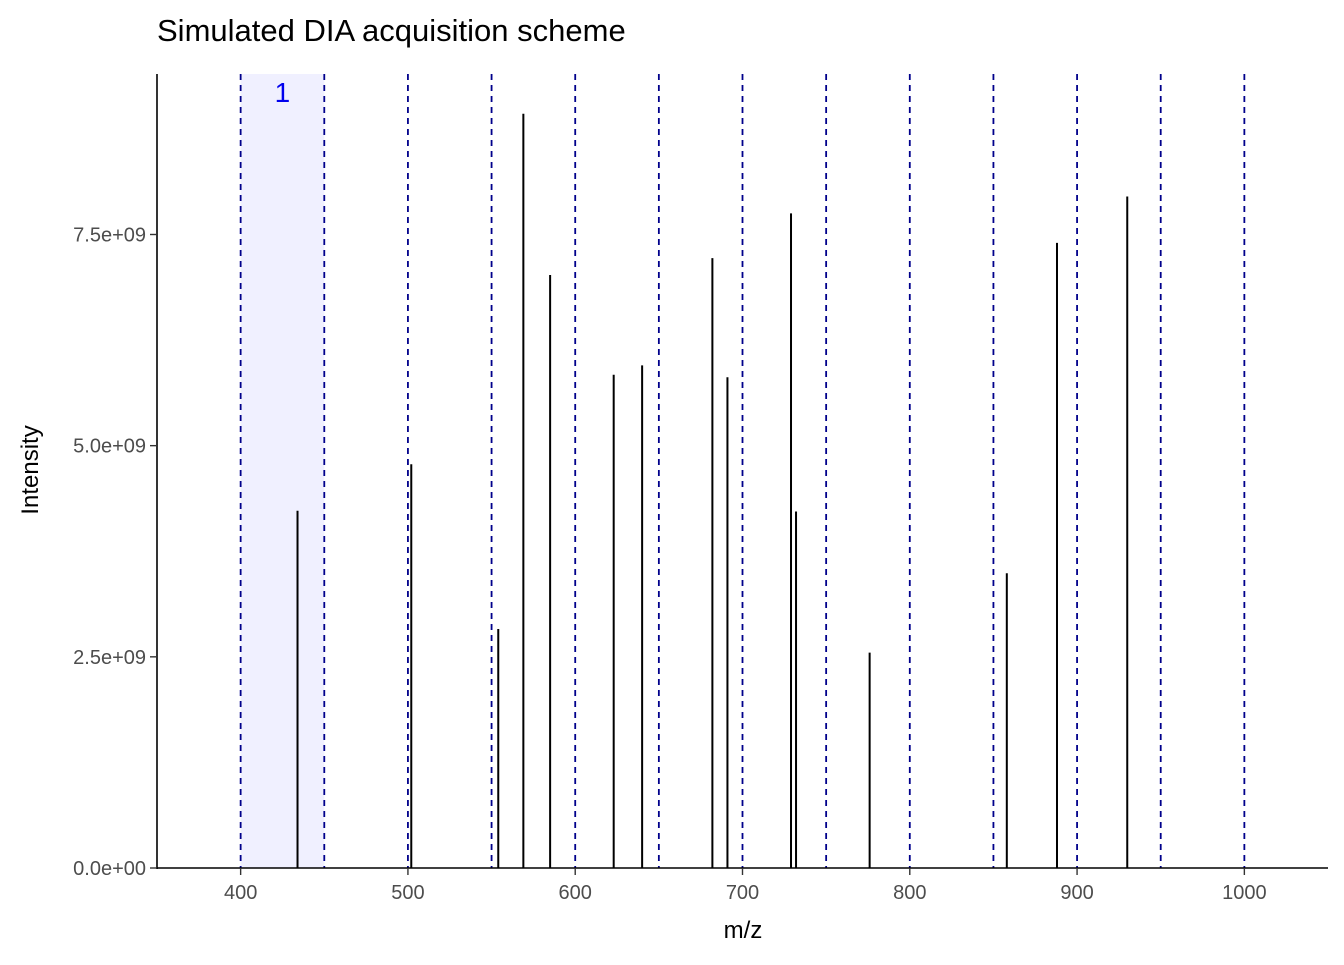 Image resolution: width=1344 pixels, height=965 pixels. What do you see at coordinates (742, 893) in the screenshot?
I see `x-tick-label-700: 700` at bounding box center [742, 893].